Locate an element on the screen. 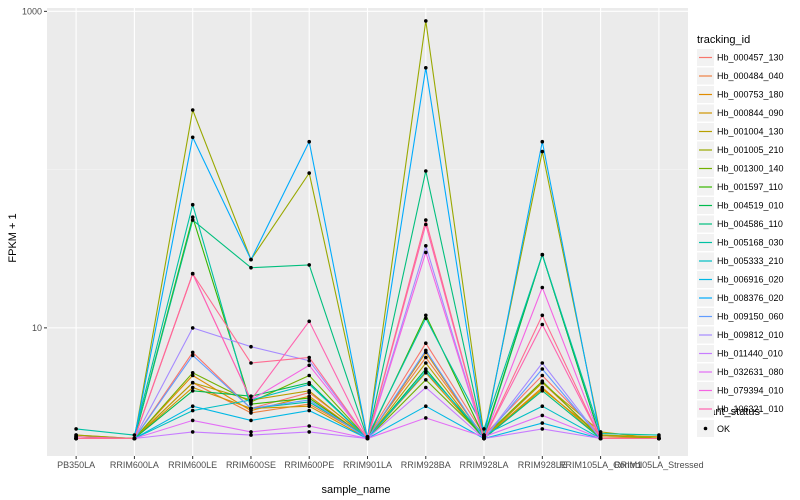  point-legend-label: OK is located at coordinates (723, 429).